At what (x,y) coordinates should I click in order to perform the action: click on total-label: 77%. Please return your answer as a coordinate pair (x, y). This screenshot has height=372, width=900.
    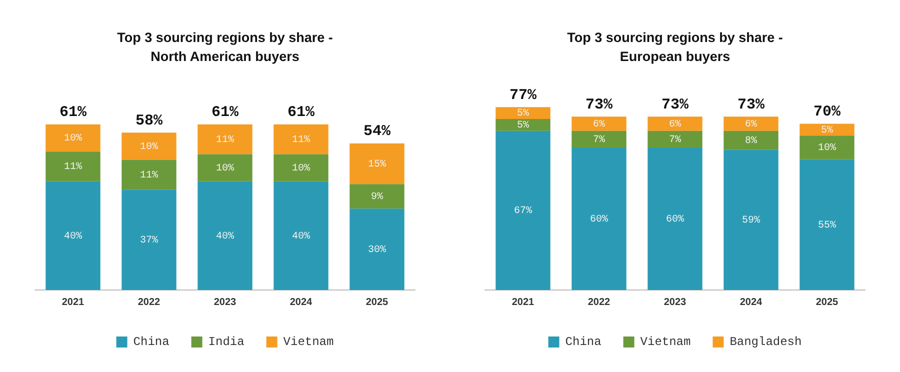
    Looking at the image, I should click on (523, 95).